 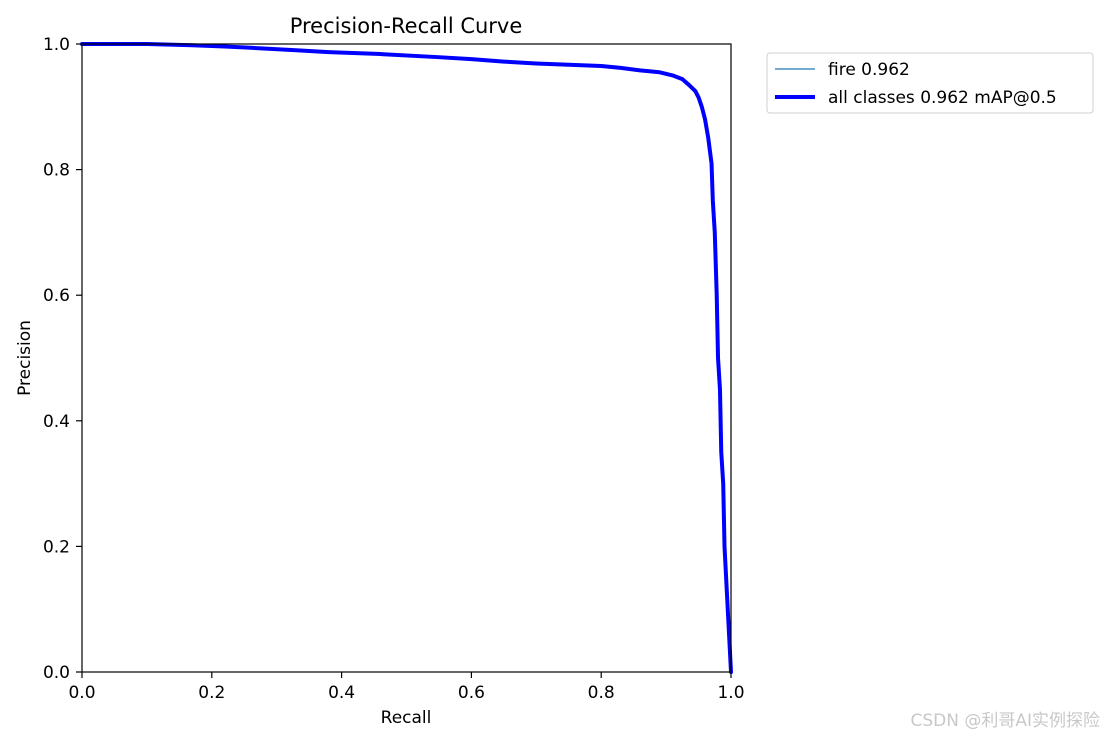 What do you see at coordinates (56, 296) in the screenshot?
I see `y-tick-label: 0.6` at bounding box center [56, 296].